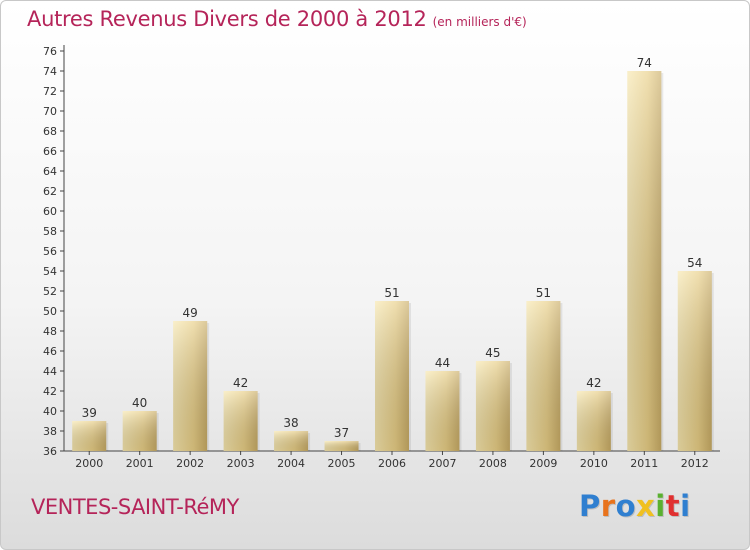 Image resolution: width=750 pixels, height=550 pixels. I want to click on y-tick-label: 54, so click(50, 271).